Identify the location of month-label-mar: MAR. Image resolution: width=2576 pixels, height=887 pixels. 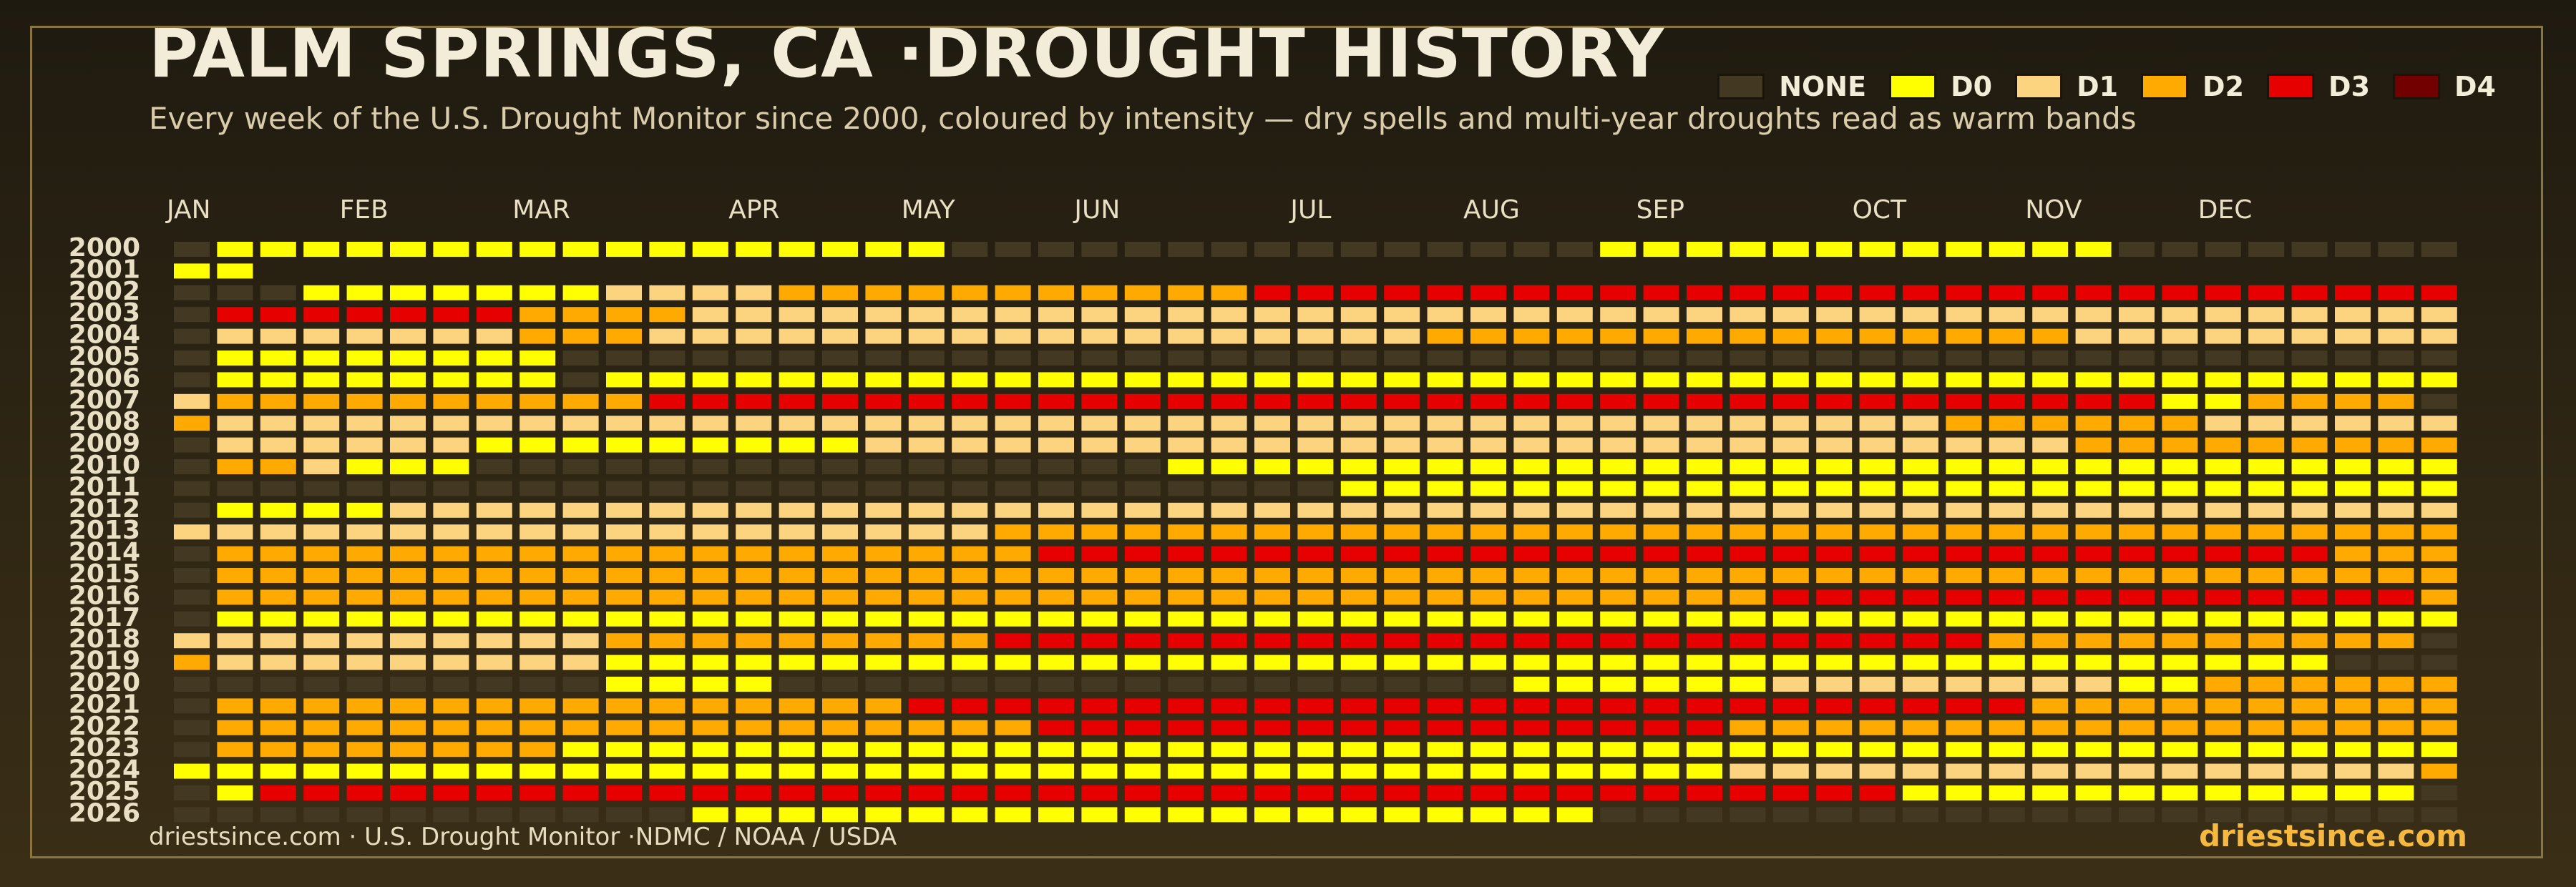
(541, 210).